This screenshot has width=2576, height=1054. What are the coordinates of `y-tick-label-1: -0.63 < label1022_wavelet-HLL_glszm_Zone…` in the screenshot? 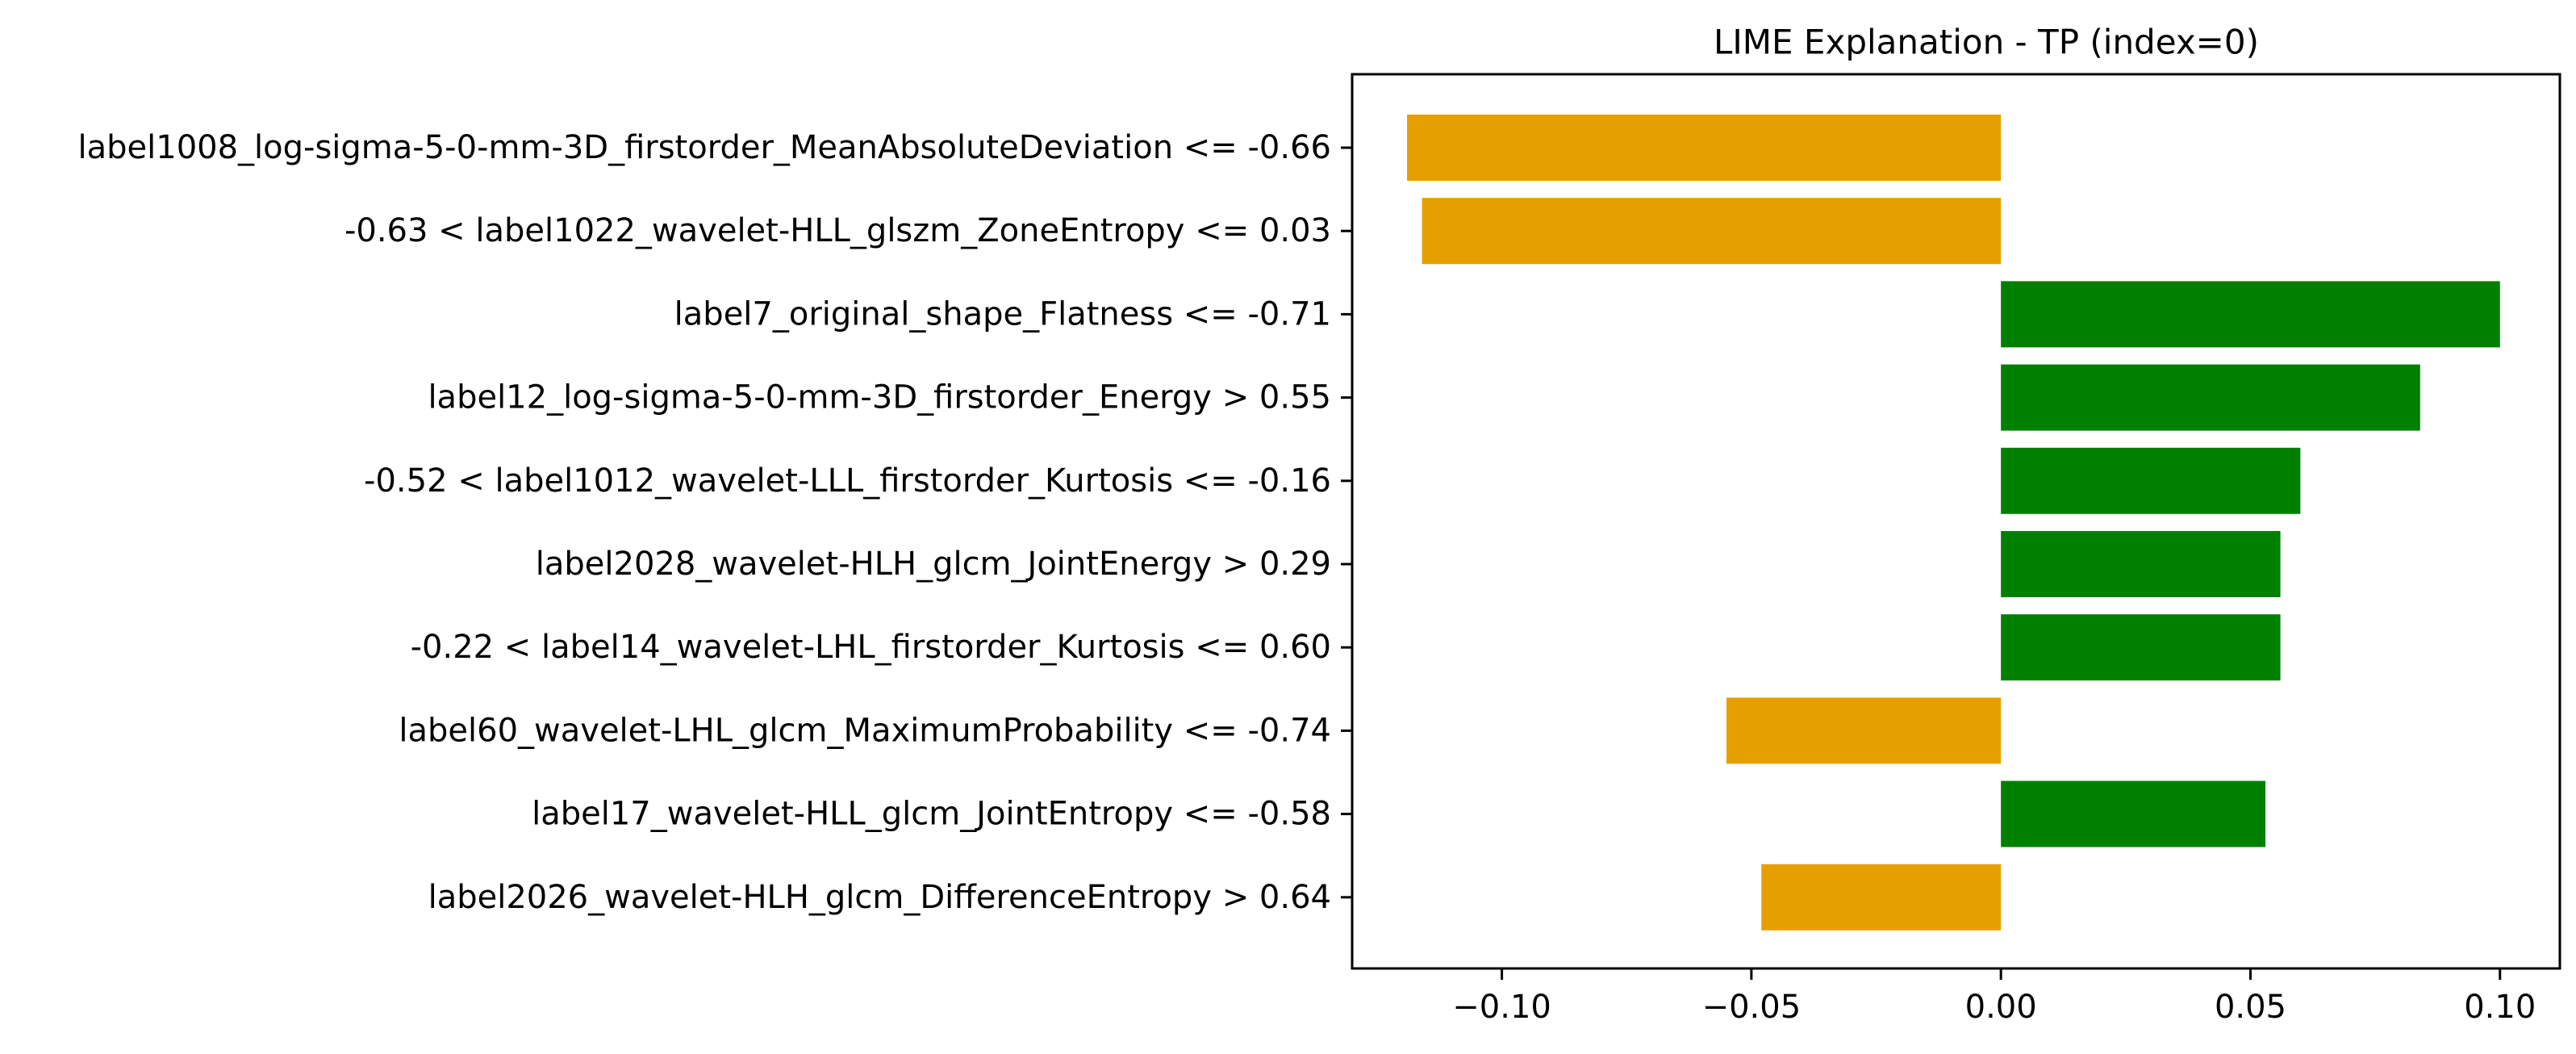 It's located at (838, 230).